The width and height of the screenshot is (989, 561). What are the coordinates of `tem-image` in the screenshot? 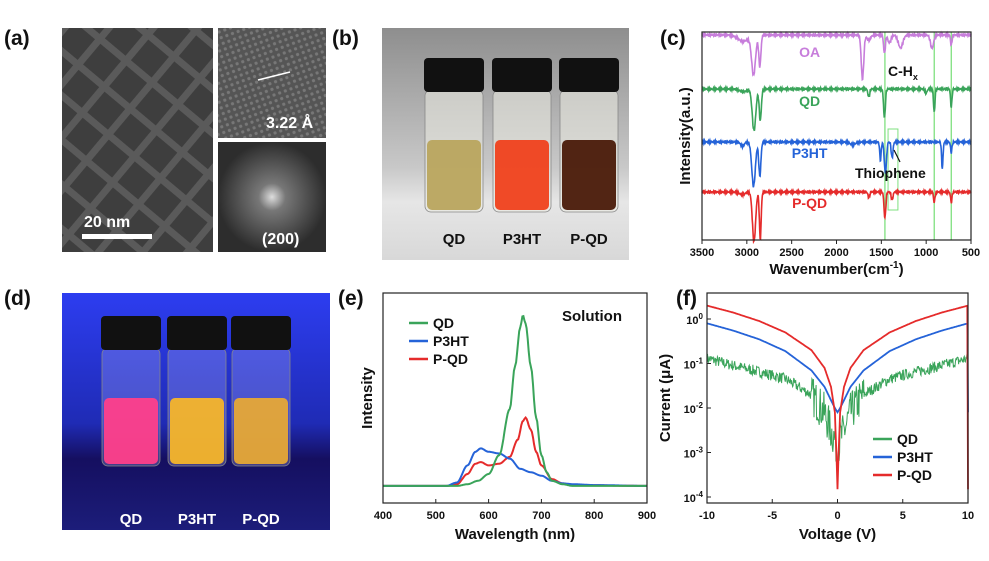 It's located at (137, 140).